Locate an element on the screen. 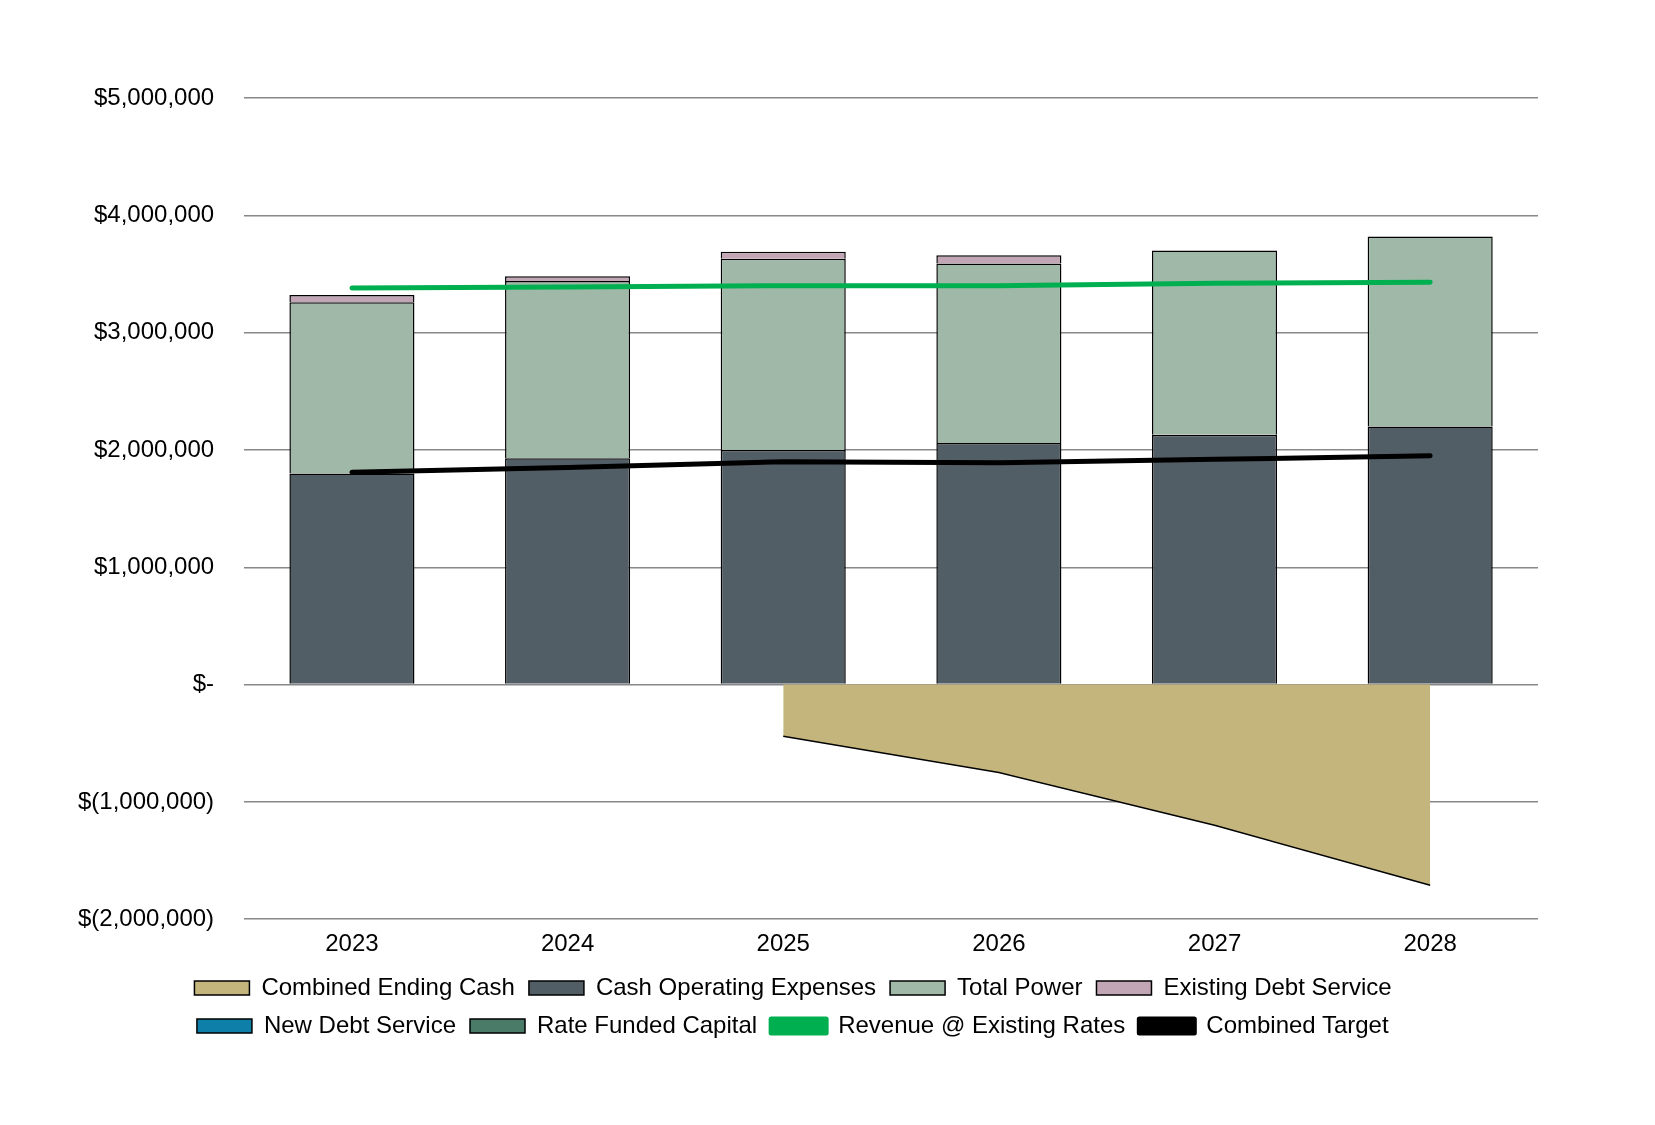  x-tick-label: 2024 is located at coordinates (567, 943).